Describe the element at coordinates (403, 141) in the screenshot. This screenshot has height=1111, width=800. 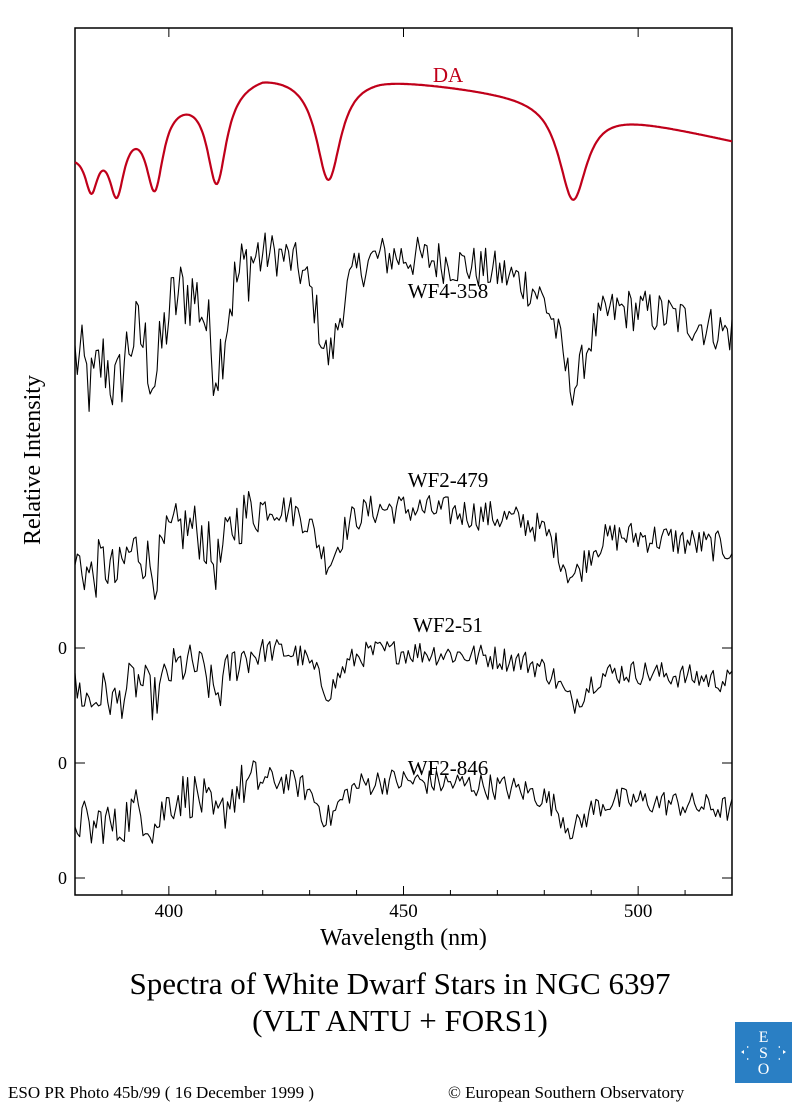
I see `series-line-da` at that location.